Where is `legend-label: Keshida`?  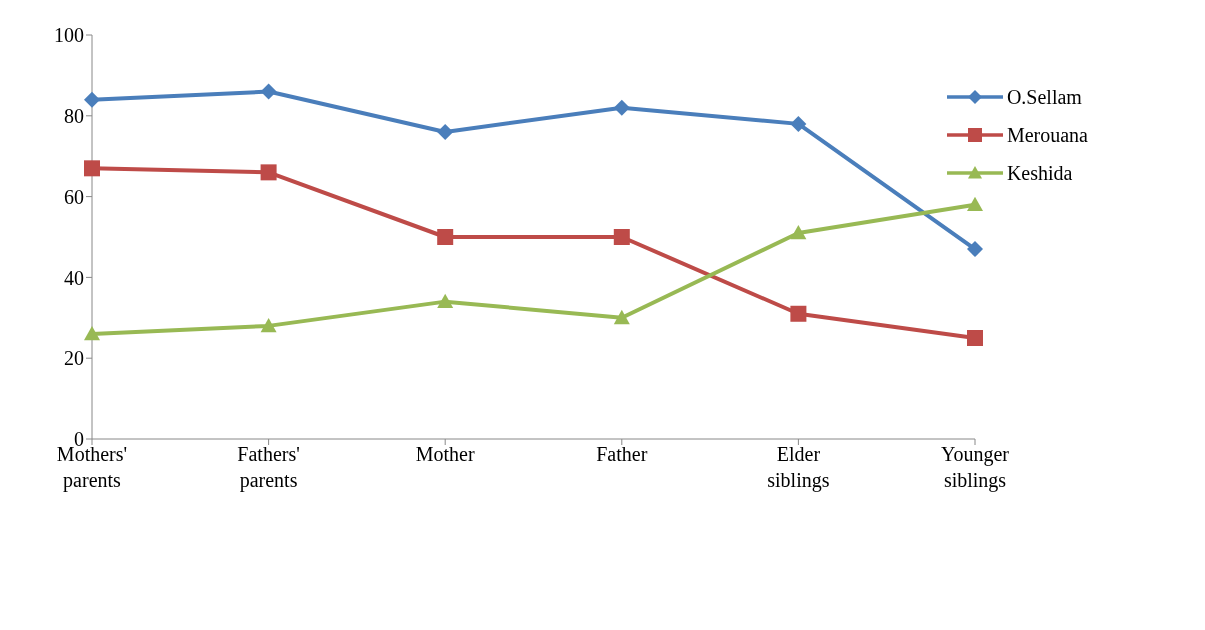 legend-label: Keshida is located at coordinates (1039, 173).